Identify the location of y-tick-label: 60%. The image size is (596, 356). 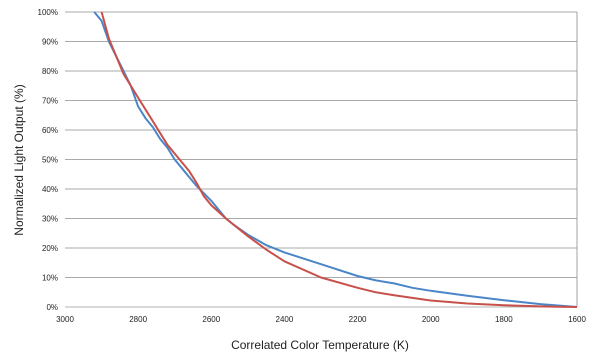
(50, 130).